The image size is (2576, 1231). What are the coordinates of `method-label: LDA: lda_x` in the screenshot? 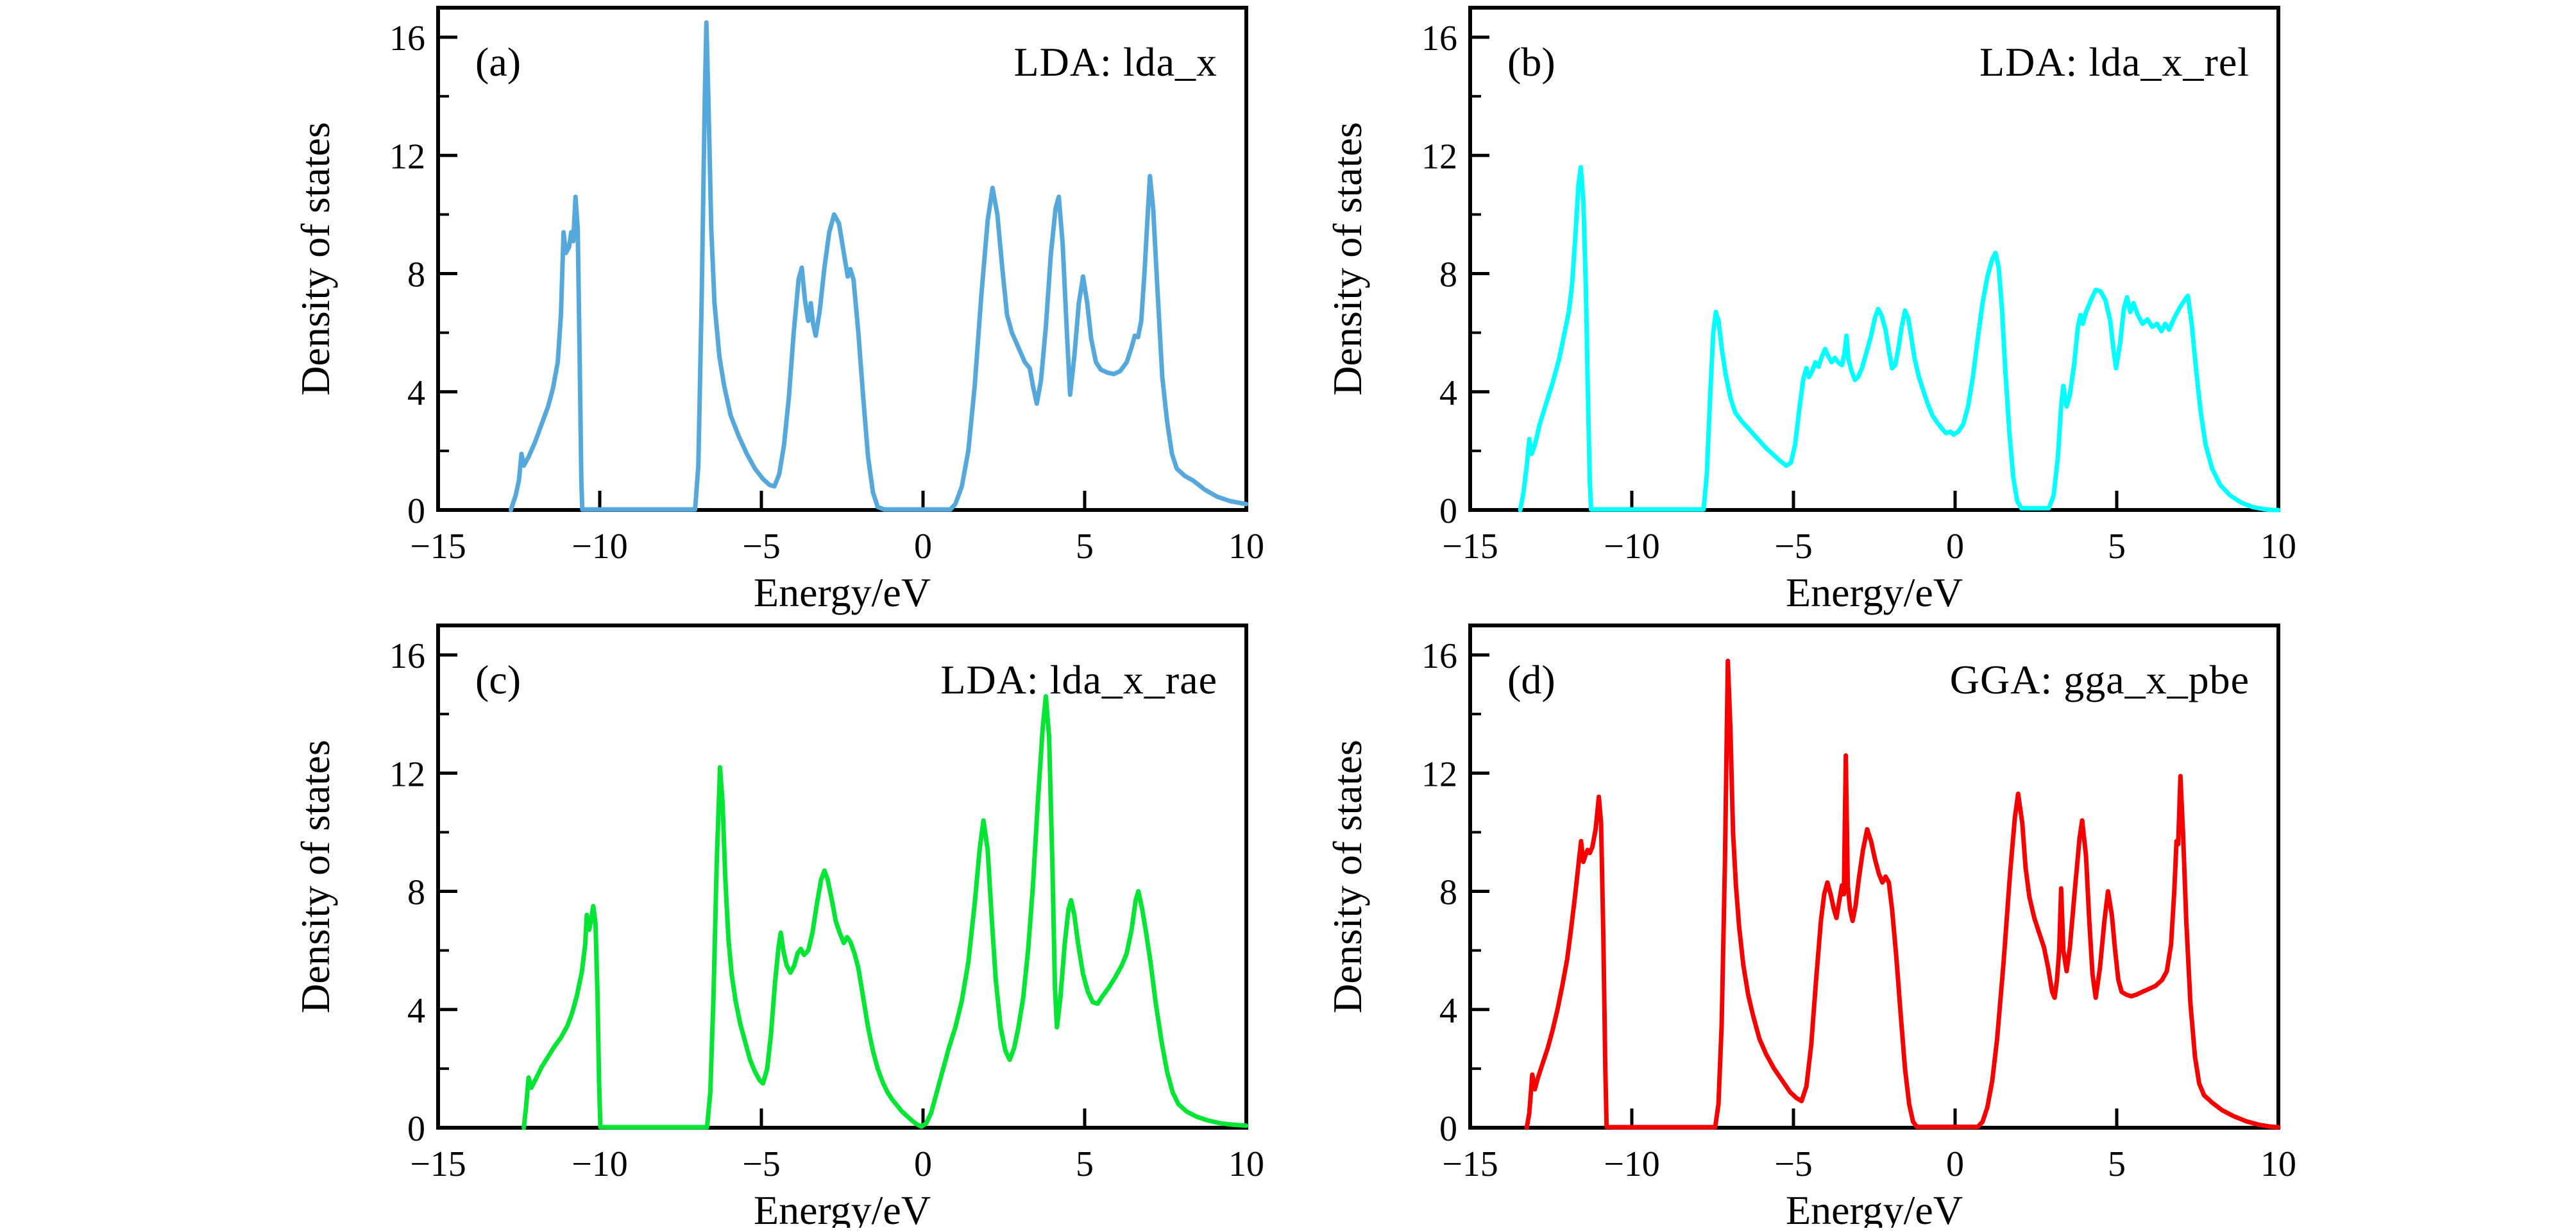 It's located at (1116, 62).